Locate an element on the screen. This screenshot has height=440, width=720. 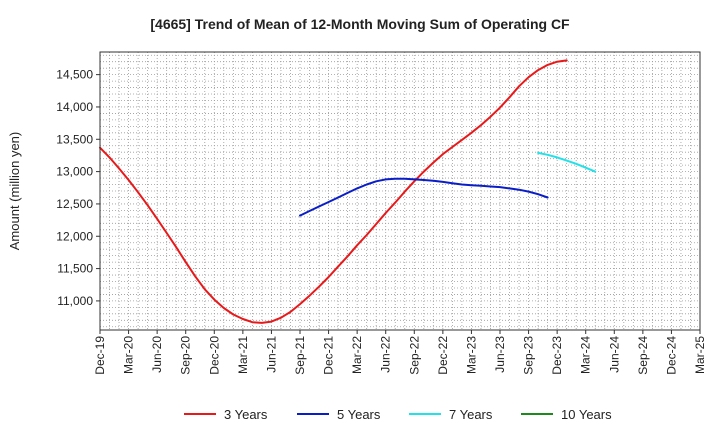
x-tick-label: Mar-22 is located at coordinates (357, 355).